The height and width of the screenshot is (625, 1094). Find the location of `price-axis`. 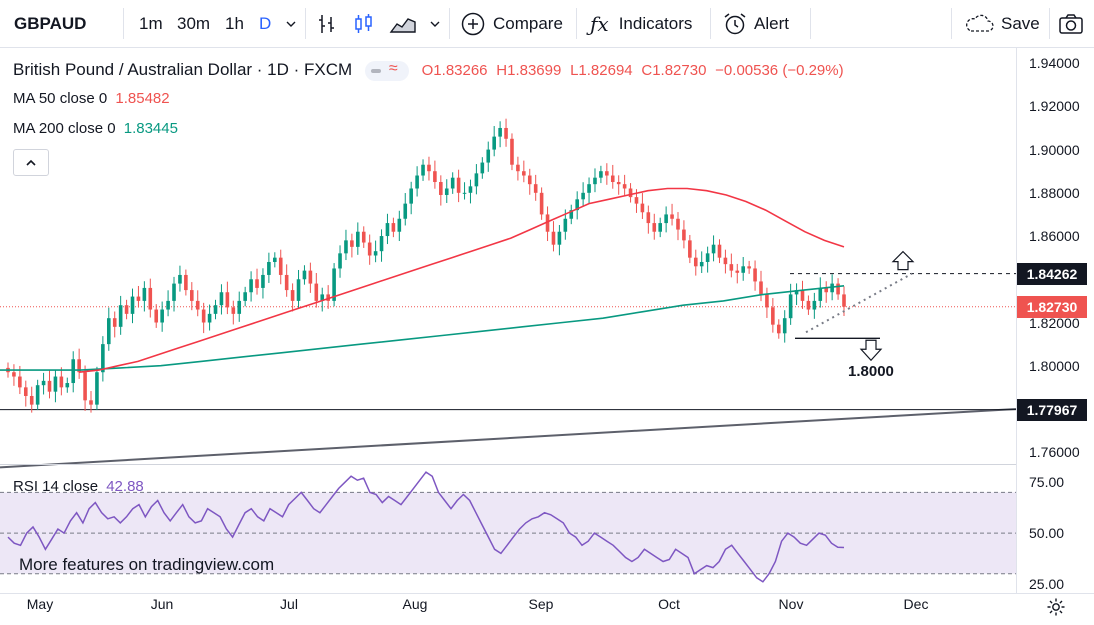

price-axis is located at coordinates (1055, 320).